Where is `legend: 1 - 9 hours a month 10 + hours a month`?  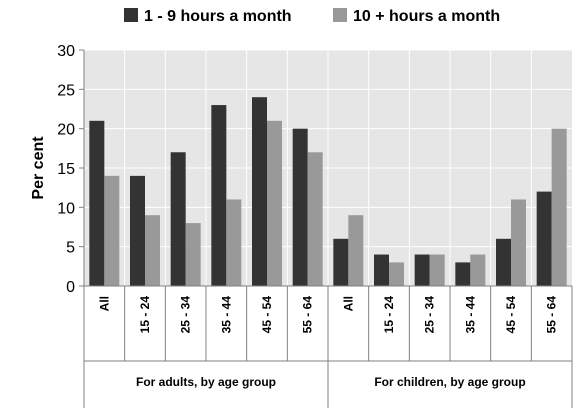 legend: 1 - 9 hours a month 10 + hours a month is located at coordinates (312, 16).